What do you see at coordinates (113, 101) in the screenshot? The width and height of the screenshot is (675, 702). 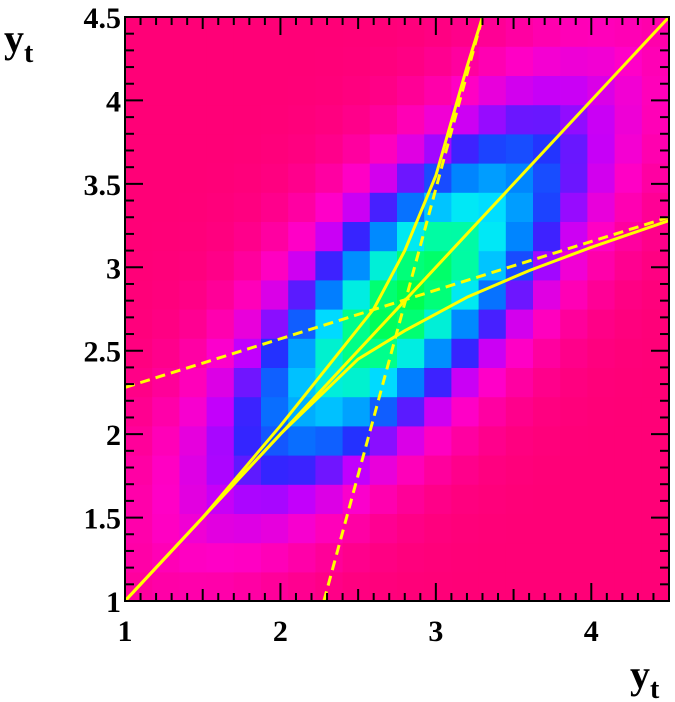 I see `y-tick-label: 4` at bounding box center [113, 101].